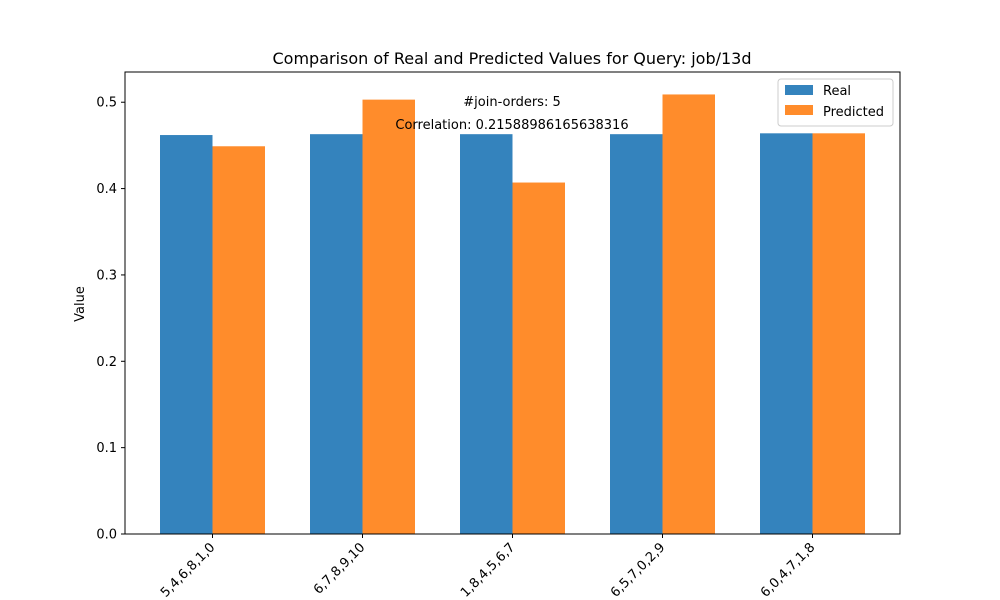 The width and height of the screenshot is (1000, 600). I want to click on legend-label-predicted: Predicted, so click(853, 112).